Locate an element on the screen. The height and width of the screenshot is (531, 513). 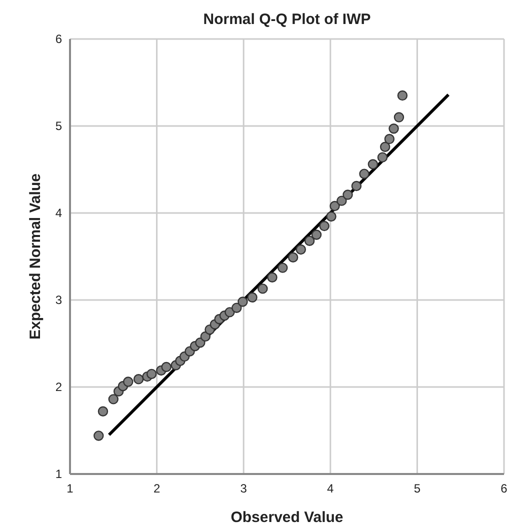
y-axis-title: Expected Normal Value is located at coordinates (35, 257).